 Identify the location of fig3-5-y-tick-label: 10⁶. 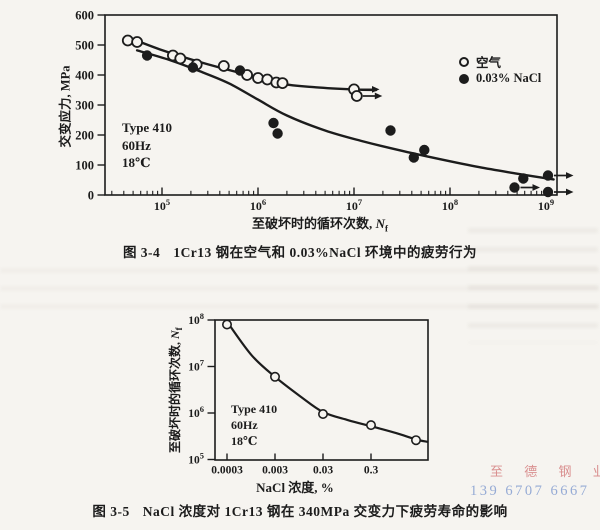
(196, 412).